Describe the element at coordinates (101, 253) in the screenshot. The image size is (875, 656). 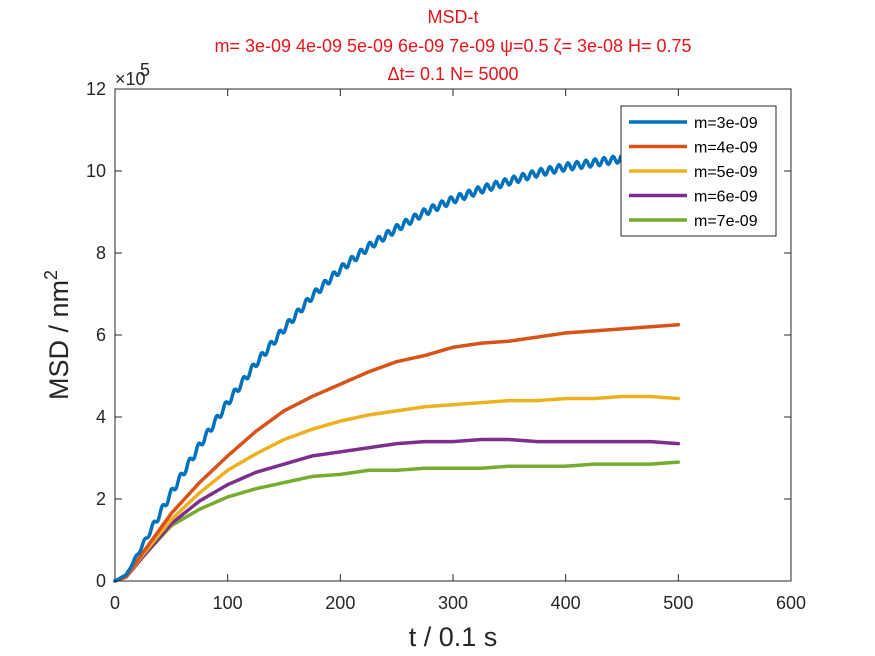
I see `y-tick-label: 8` at that location.